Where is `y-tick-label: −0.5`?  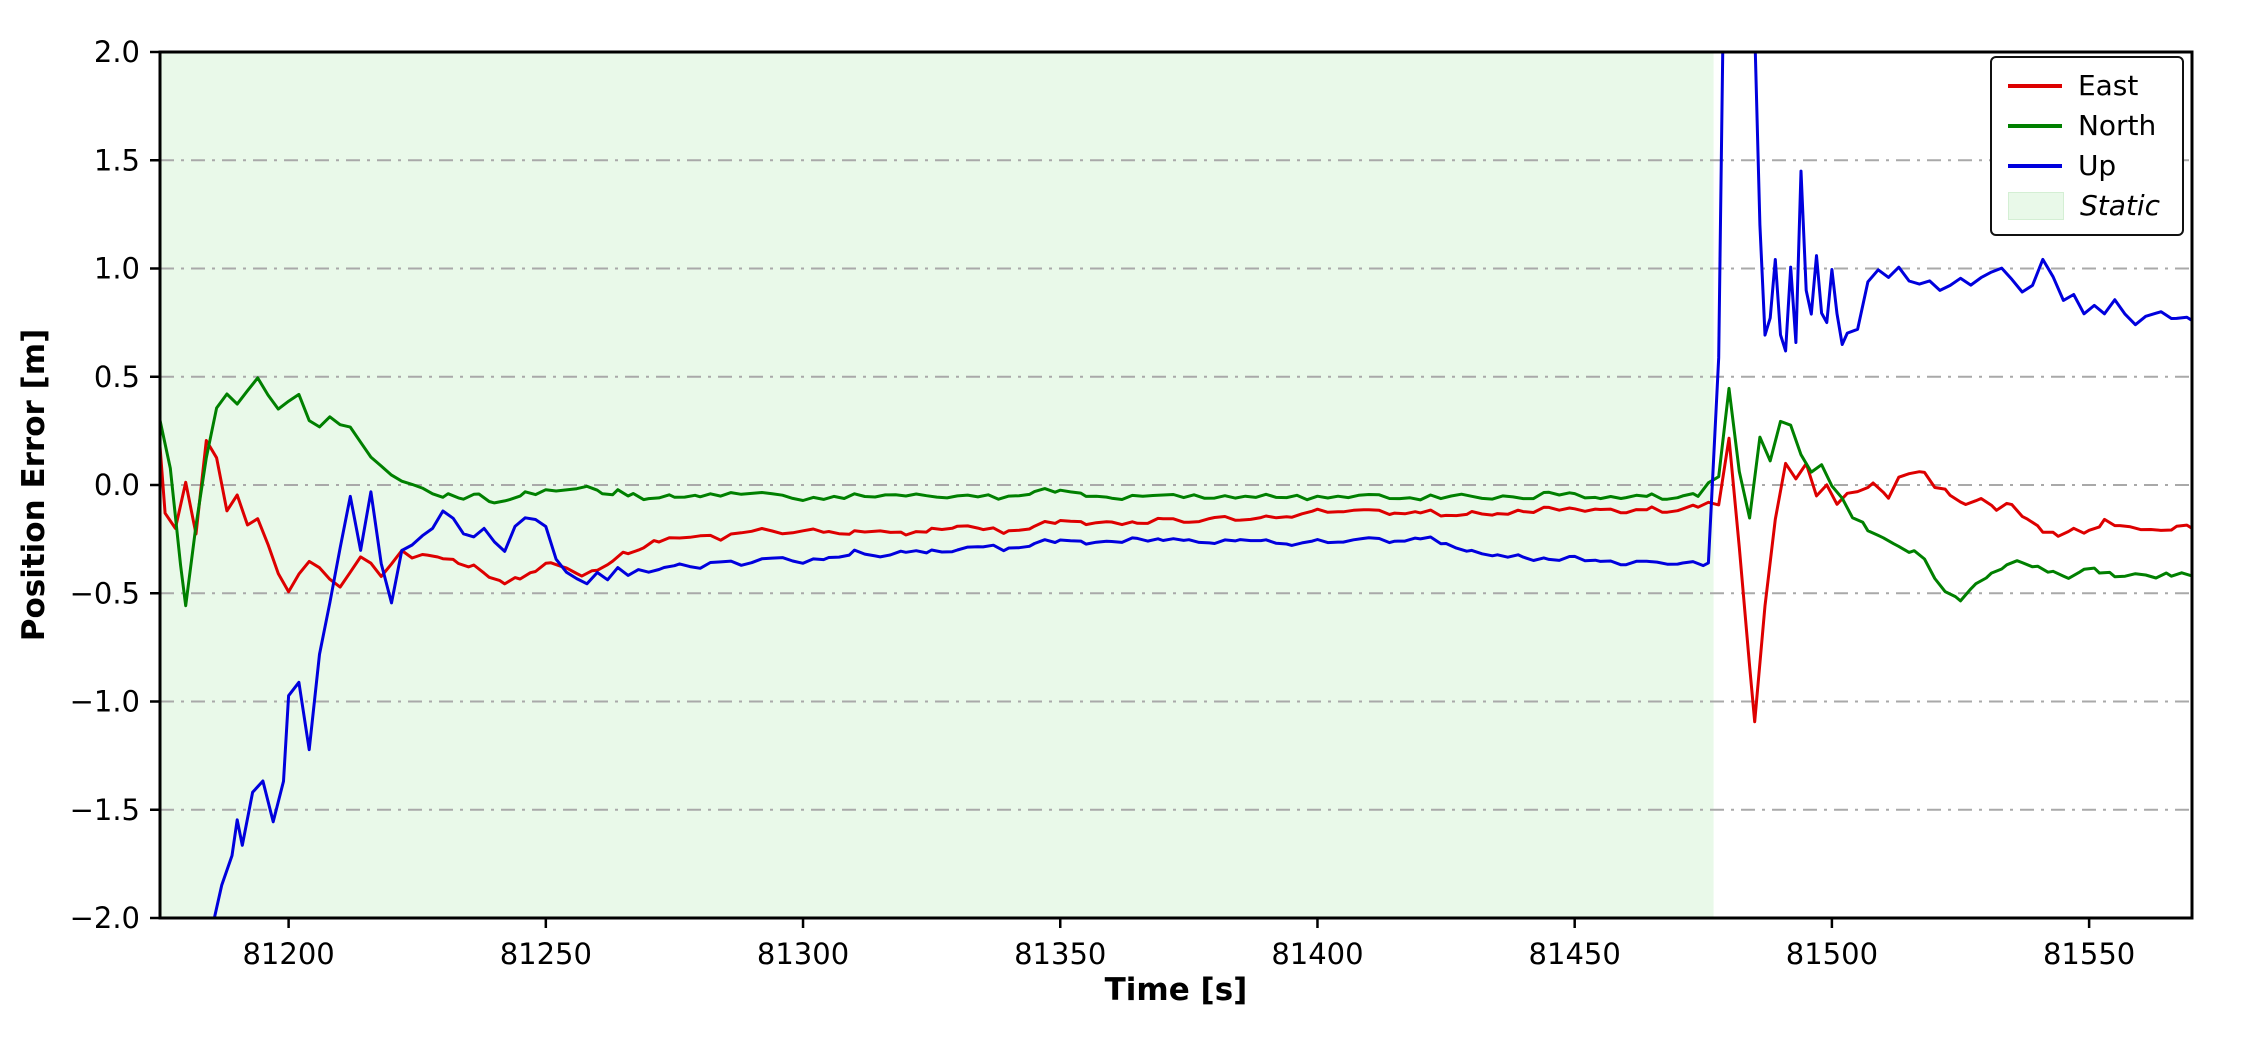 y-tick-label: −0.5 is located at coordinates (105, 593).